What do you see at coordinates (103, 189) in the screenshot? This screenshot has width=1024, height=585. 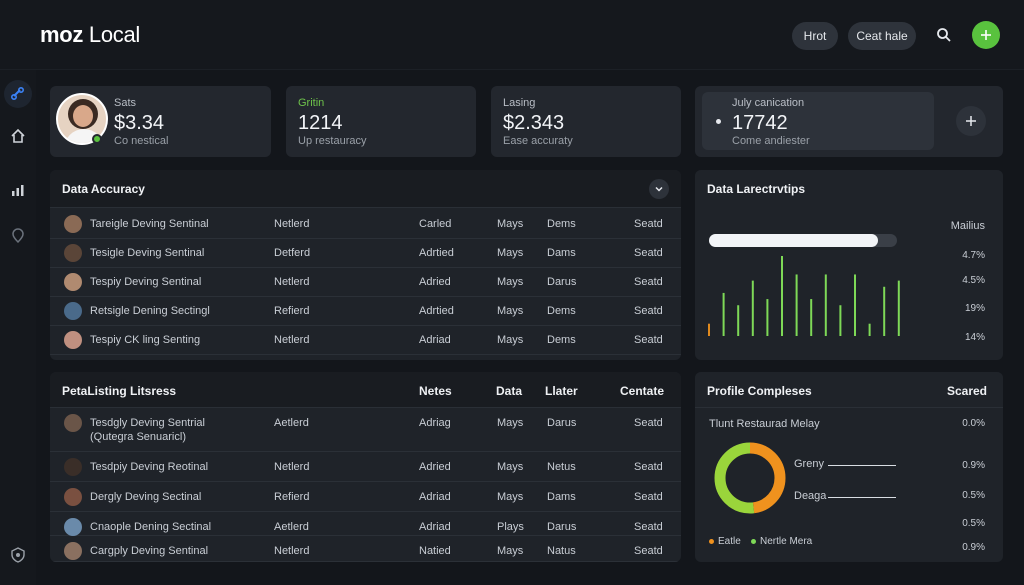 I see `panel-title: Data Accuracy` at bounding box center [103, 189].